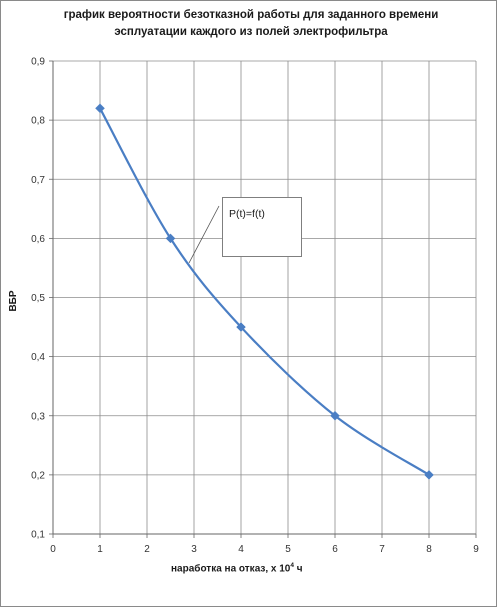 The width and height of the screenshot is (497, 607). What do you see at coordinates (38, 357) in the screenshot?
I see `y-tick-label: 0,4` at bounding box center [38, 357].